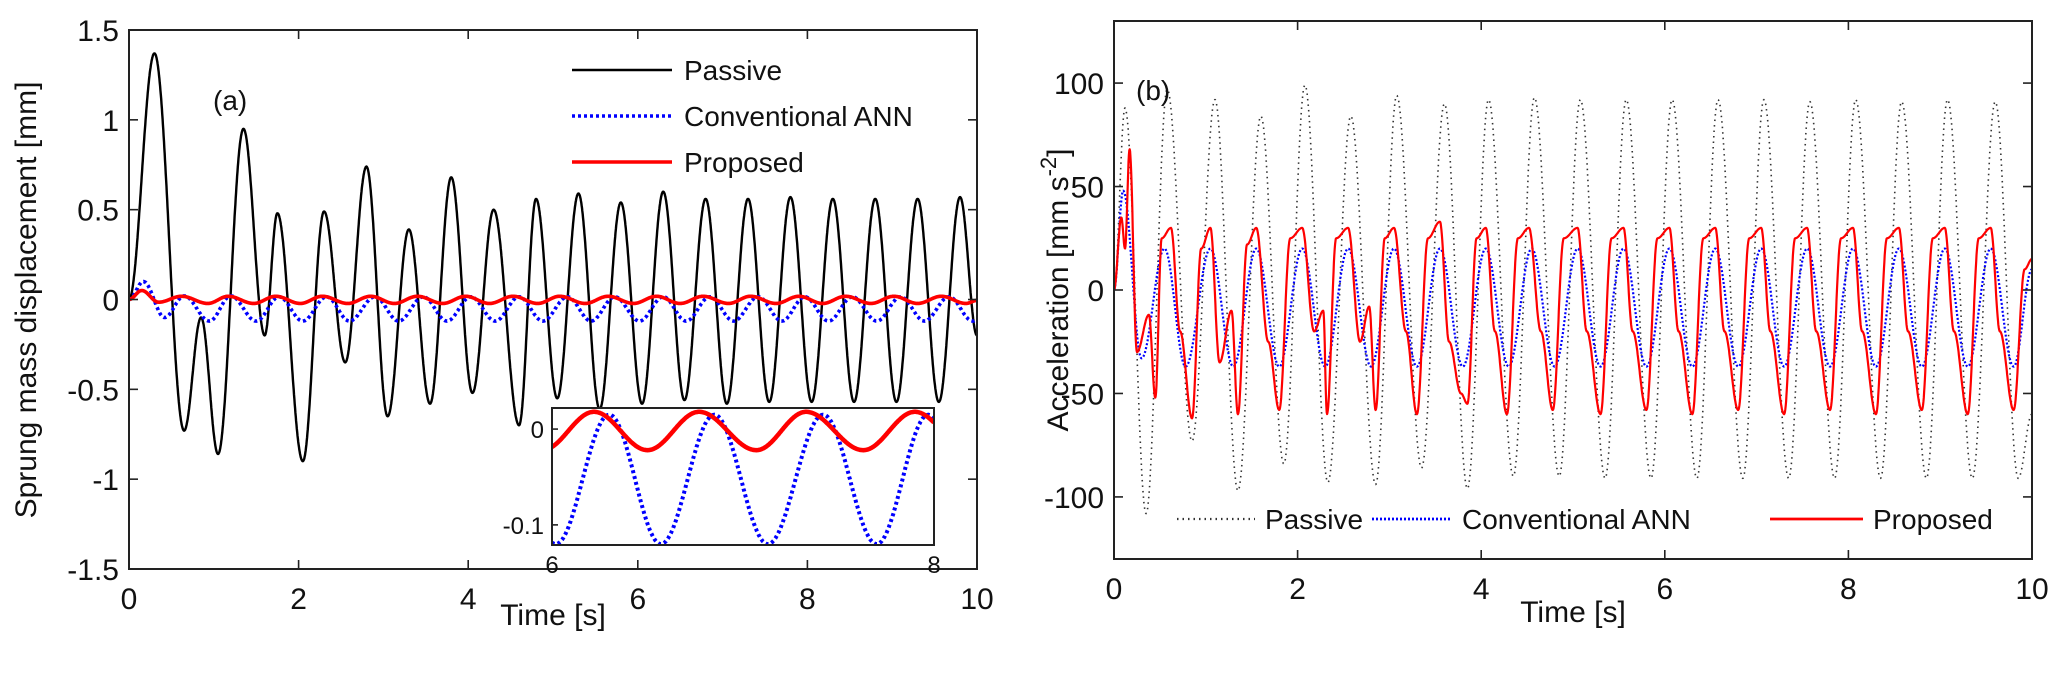 This screenshot has height=673, width=2067. I want to click on inset-x-tick-label: 8, so click(933, 565).